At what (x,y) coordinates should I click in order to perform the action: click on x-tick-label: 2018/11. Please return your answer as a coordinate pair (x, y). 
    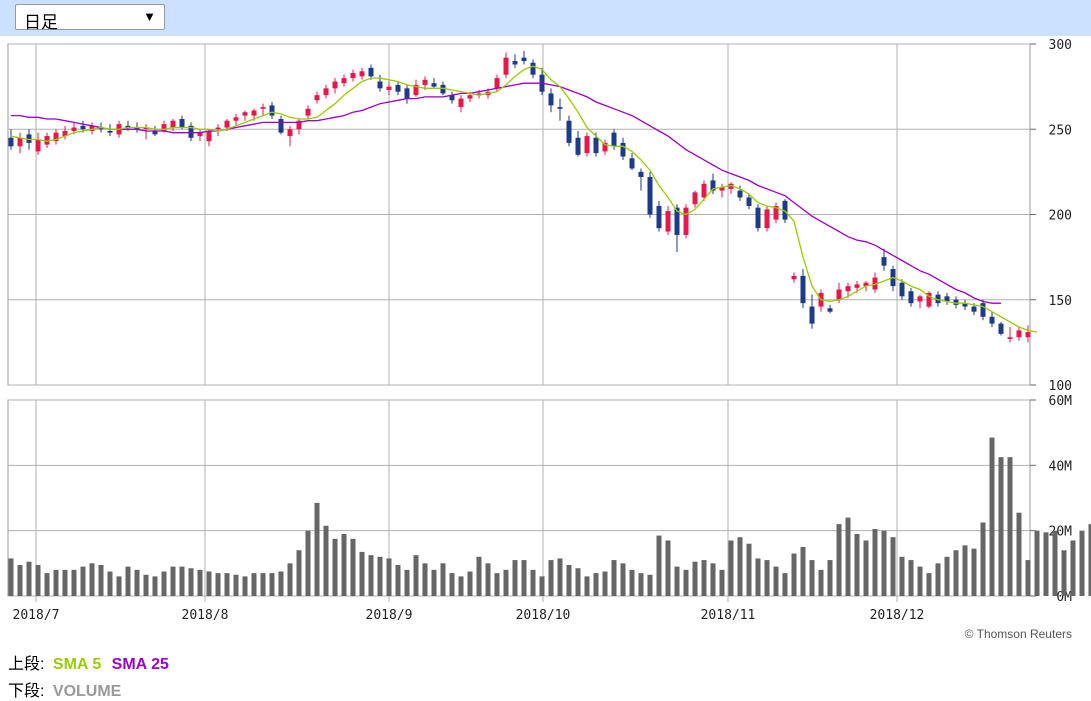
    Looking at the image, I should click on (728, 615).